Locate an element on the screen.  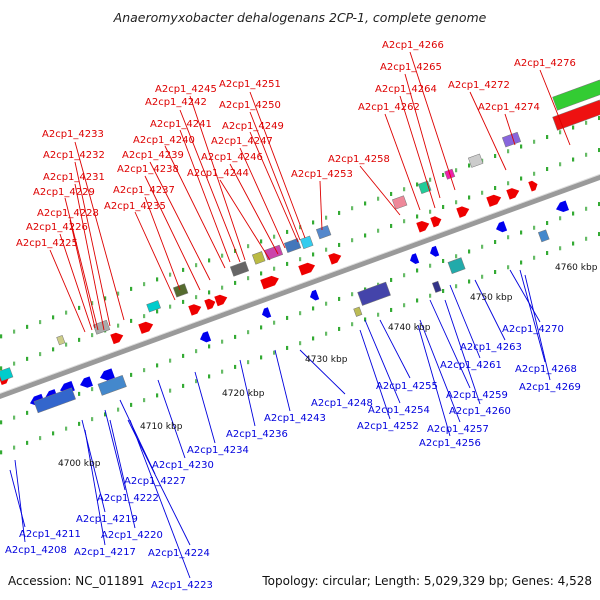
gene-label: A2cp1_4246 is located at coordinates (232, 157).